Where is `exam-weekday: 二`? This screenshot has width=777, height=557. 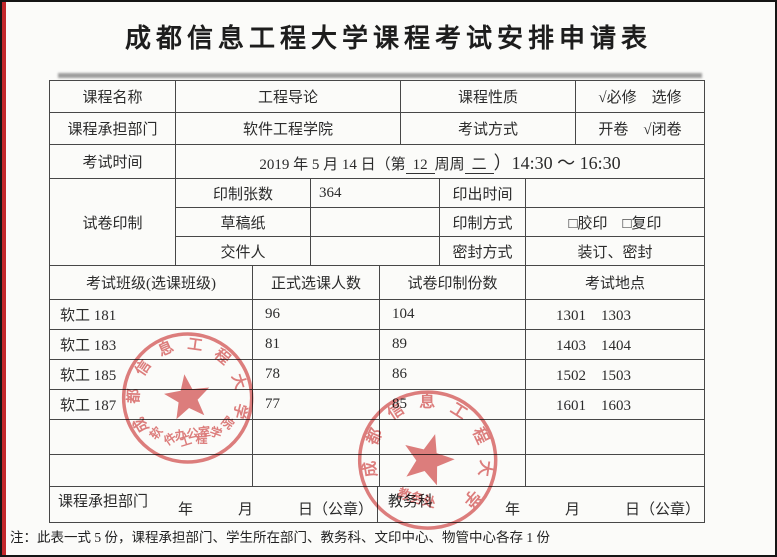
exam-weekday: 二 is located at coordinates (479, 166).